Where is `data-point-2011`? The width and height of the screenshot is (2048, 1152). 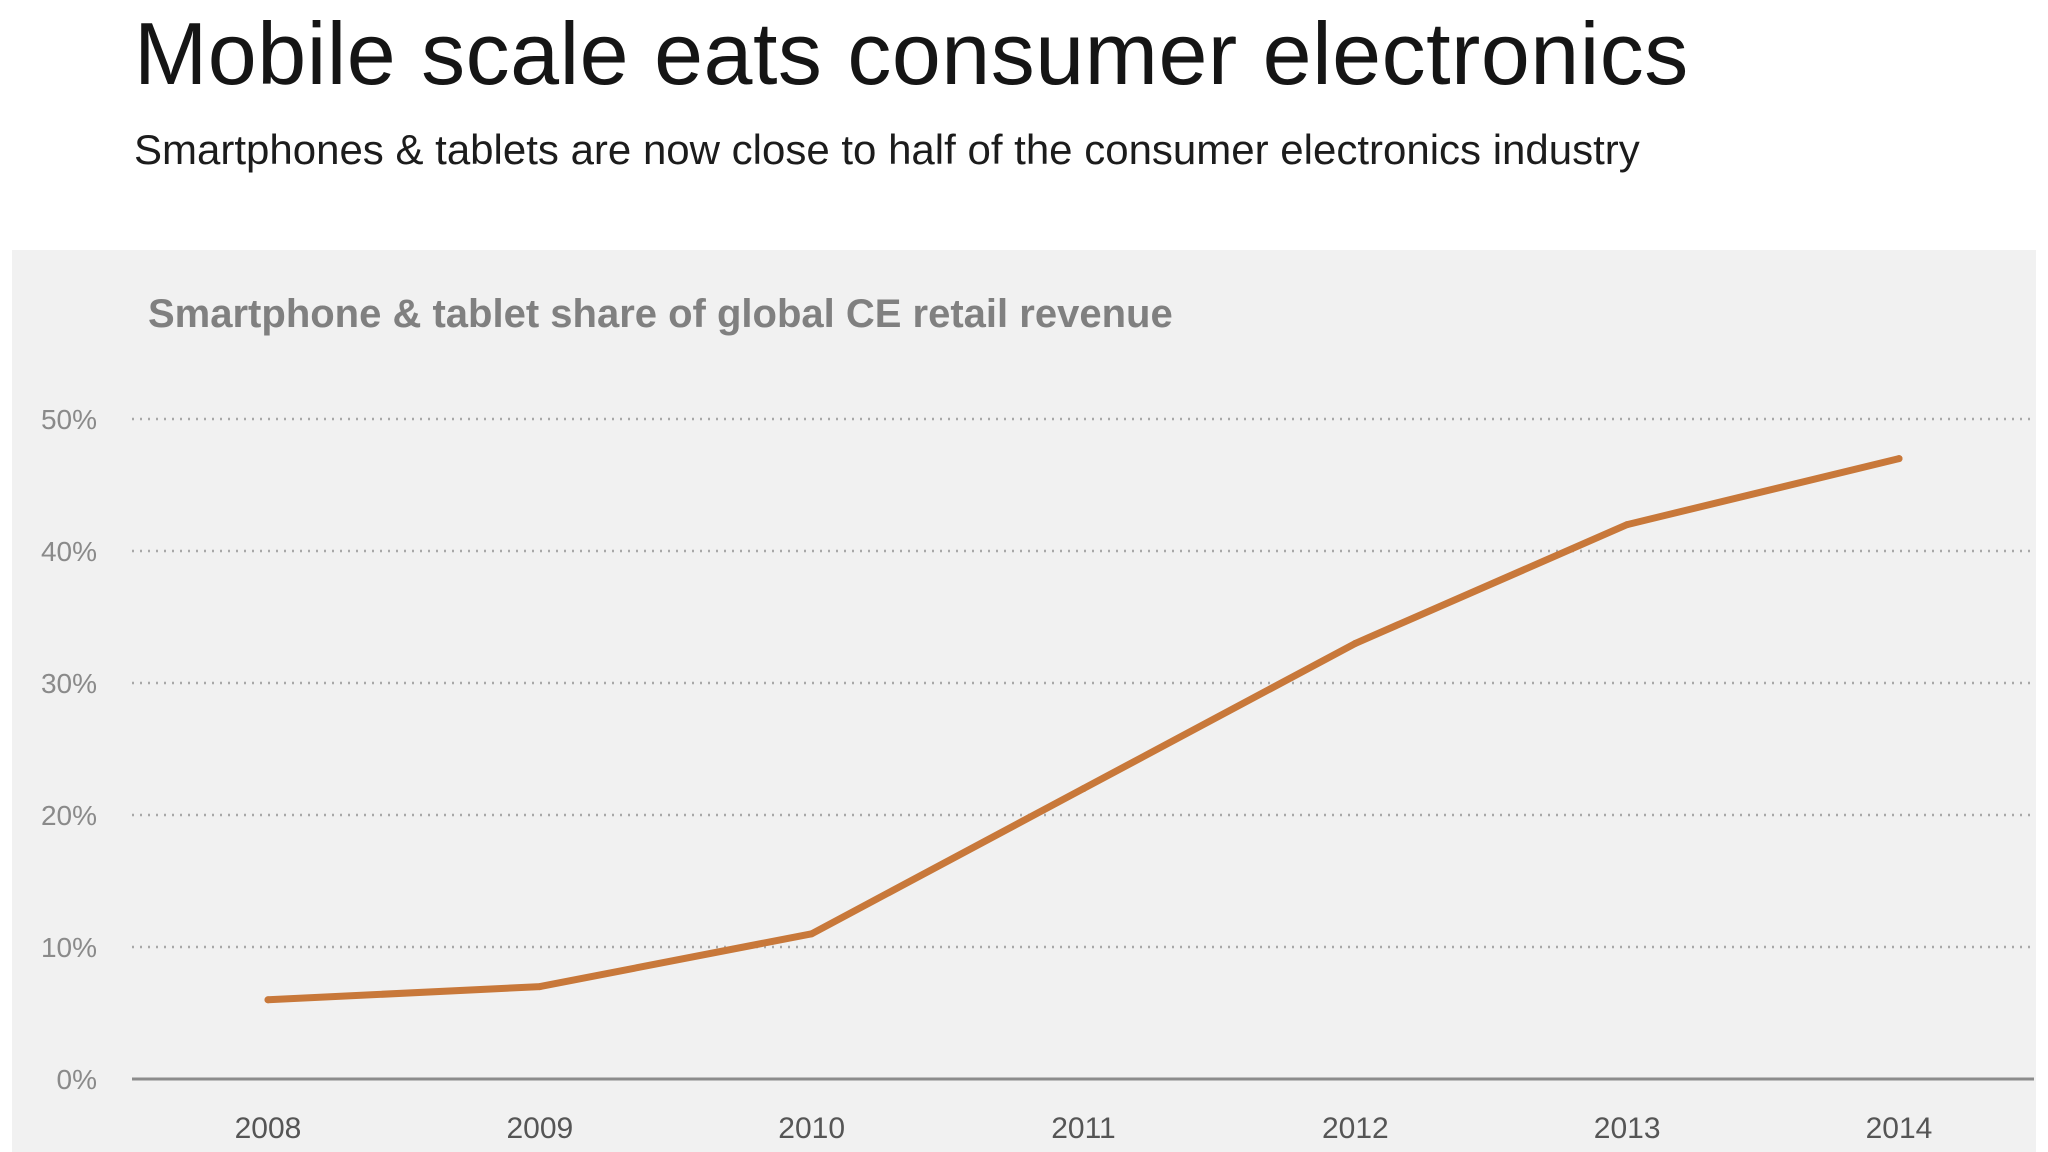
data-point-2011 is located at coordinates (1083, 789).